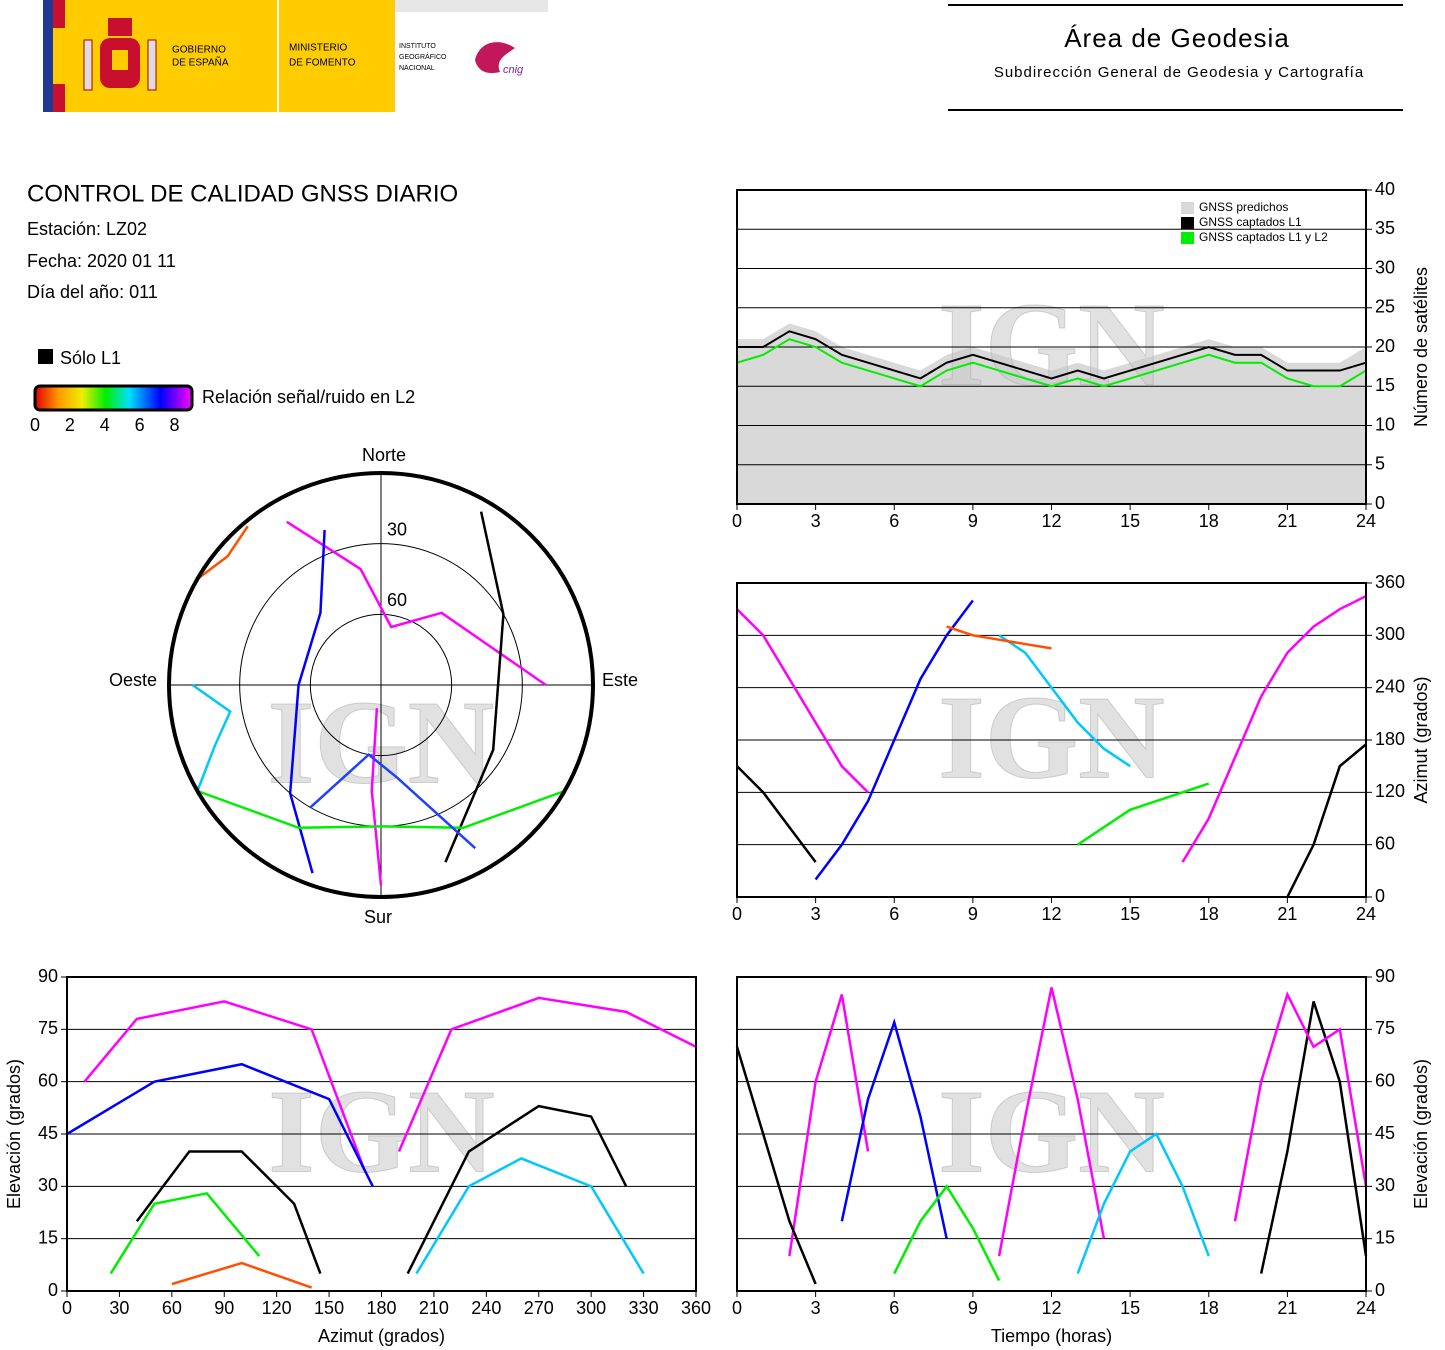 This screenshot has width=1445, height=1350. What do you see at coordinates (591, 1308) in the screenshot?
I see `x-tick-label: 300` at bounding box center [591, 1308].